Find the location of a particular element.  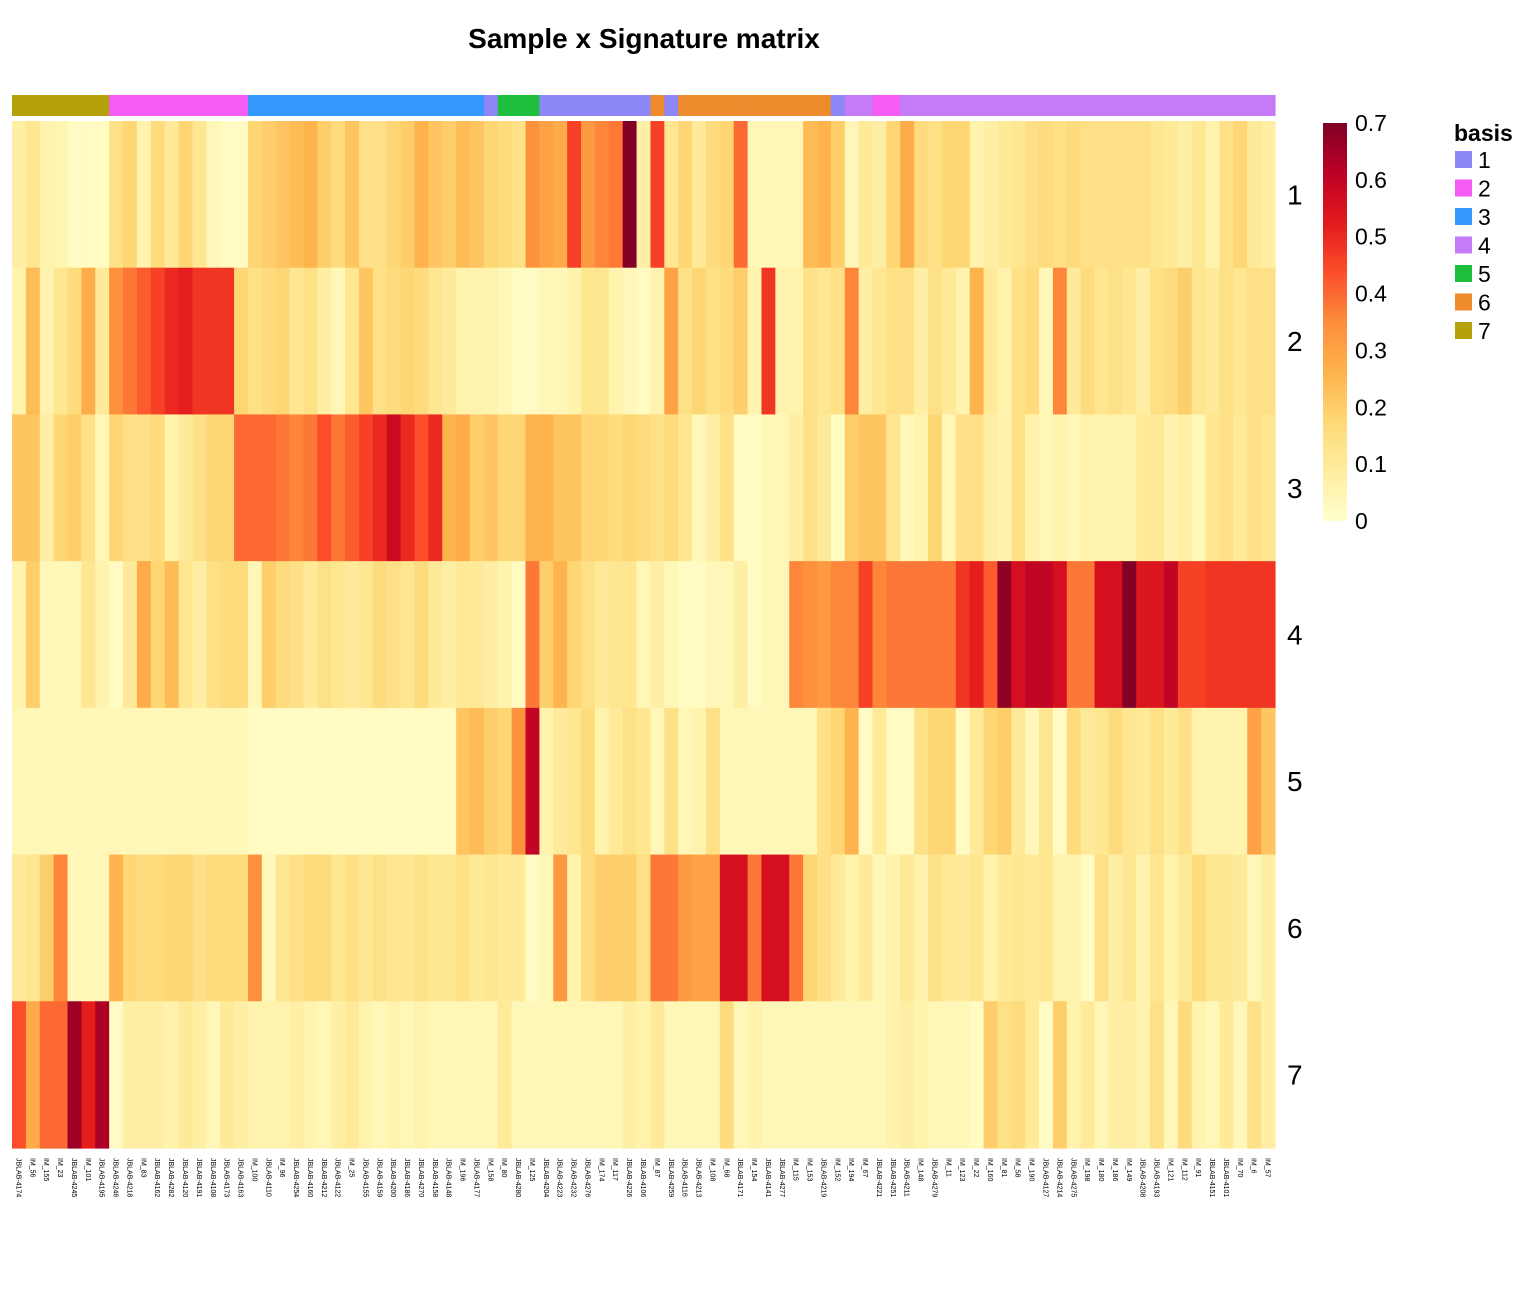

column-label: IM_25 is located at coordinates (351, 1168).